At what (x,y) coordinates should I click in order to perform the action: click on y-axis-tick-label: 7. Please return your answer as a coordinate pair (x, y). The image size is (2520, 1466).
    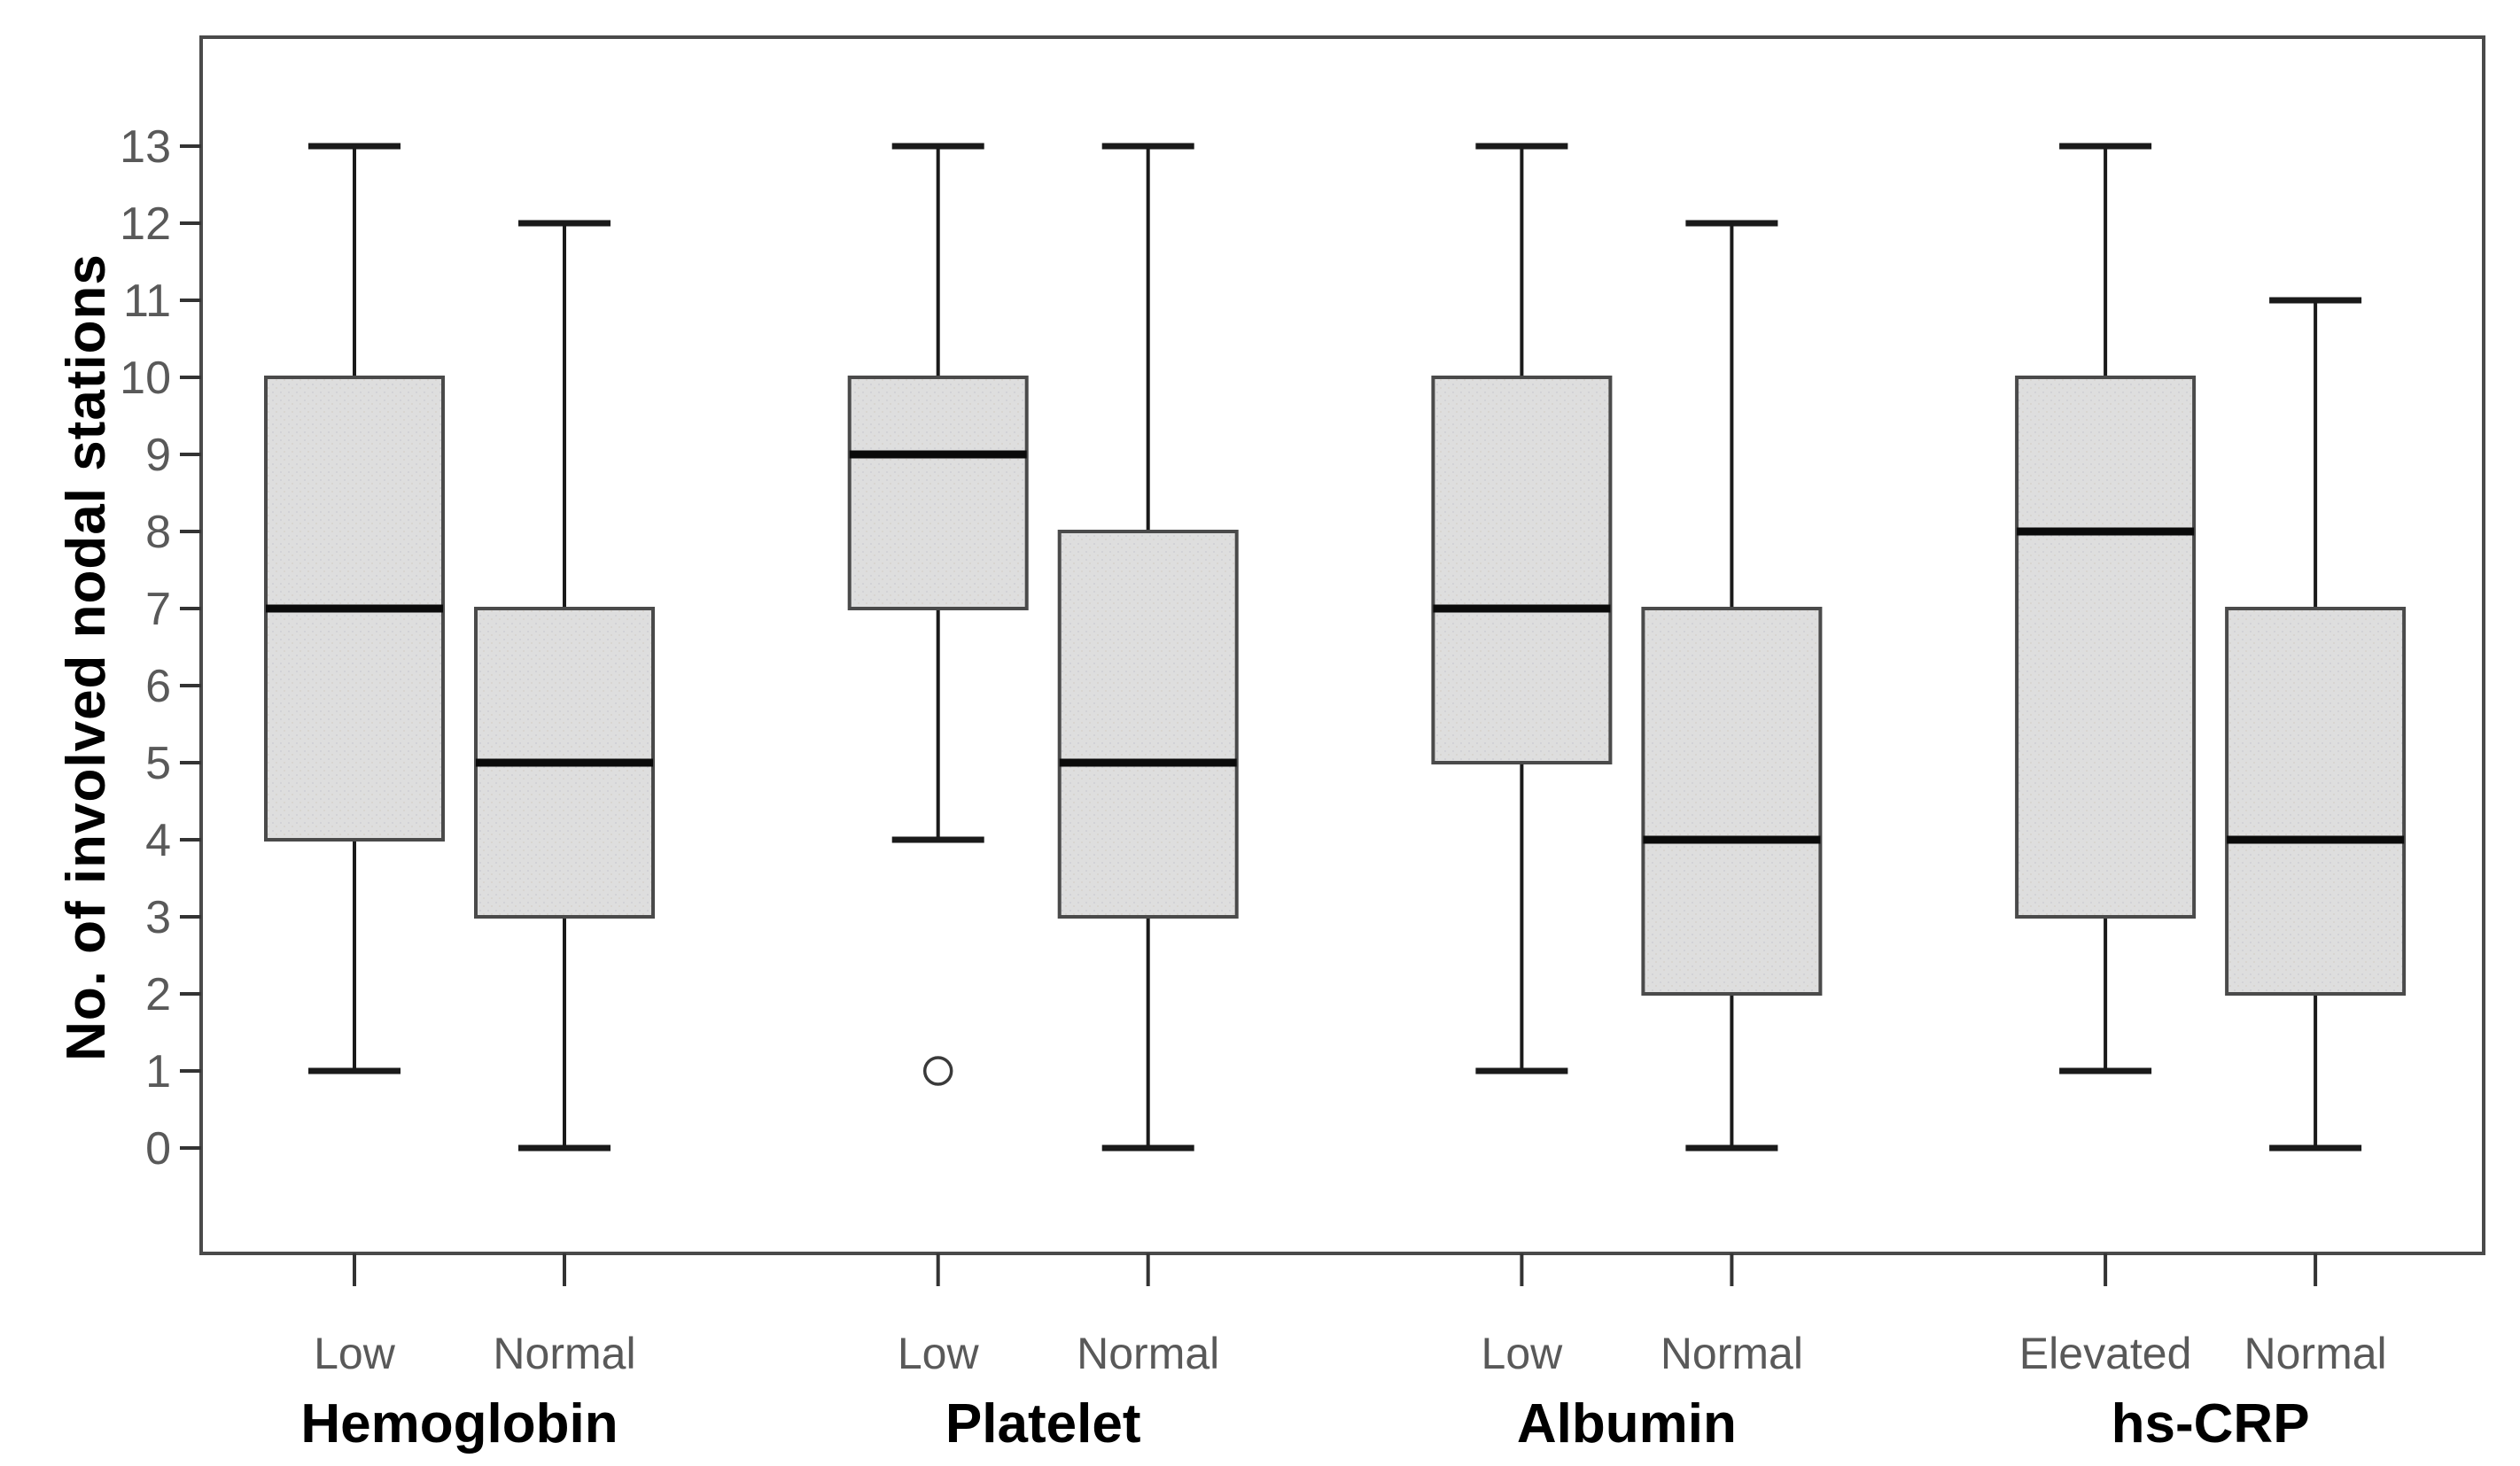
    Looking at the image, I should click on (158, 609).